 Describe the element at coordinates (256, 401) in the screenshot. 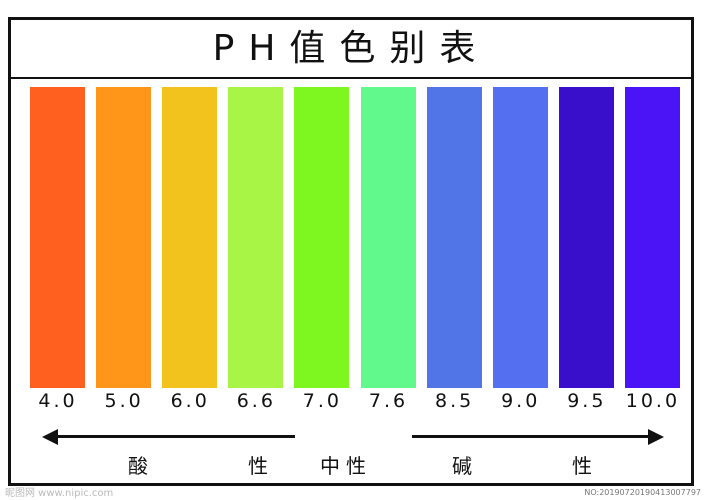

I see `ph-label: 6.6` at that location.